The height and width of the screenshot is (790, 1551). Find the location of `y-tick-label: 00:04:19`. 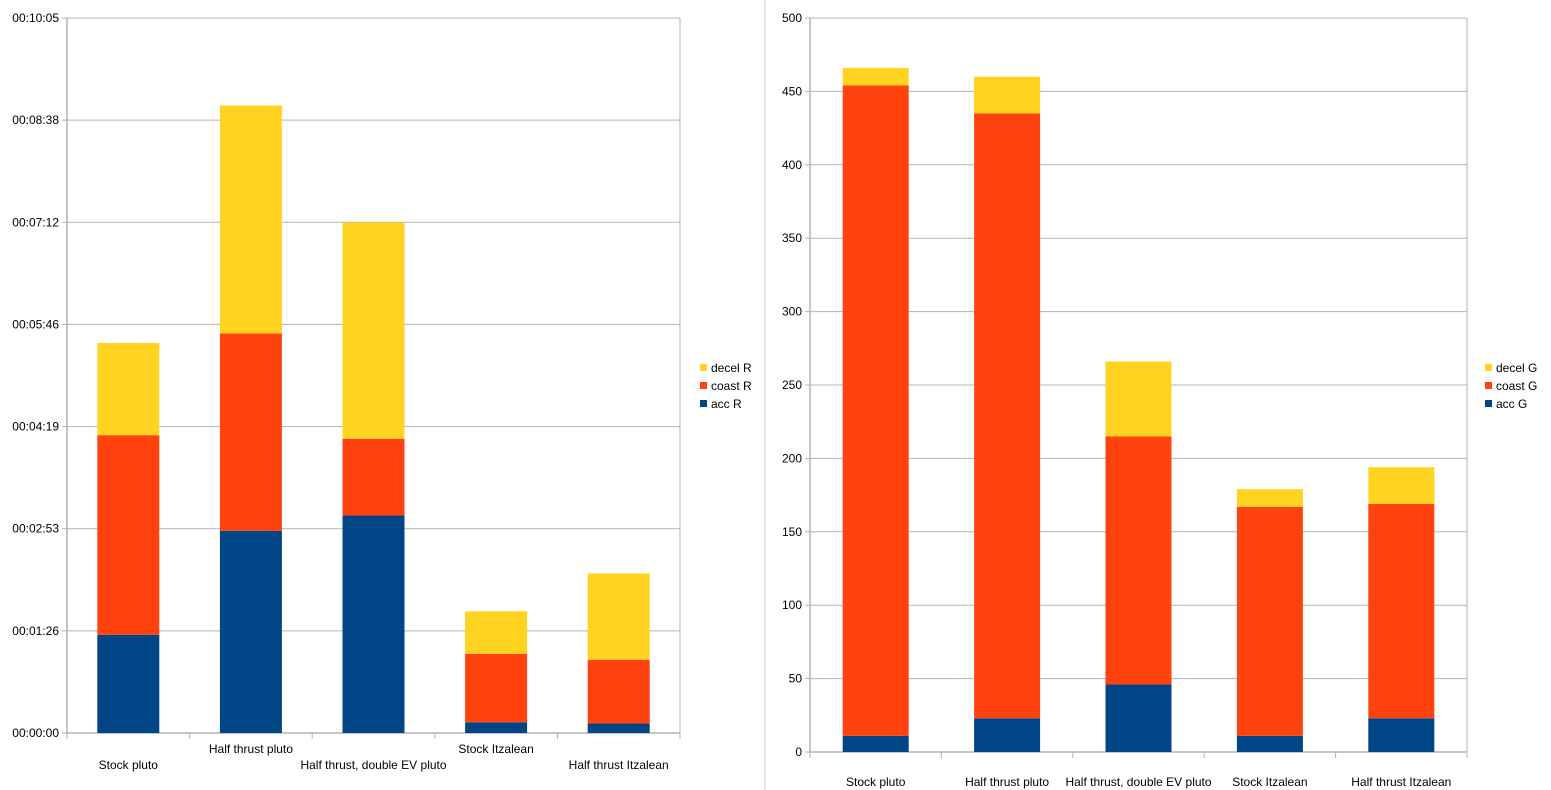

y-tick-label: 00:04:19 is located at coordinates (35, 427).